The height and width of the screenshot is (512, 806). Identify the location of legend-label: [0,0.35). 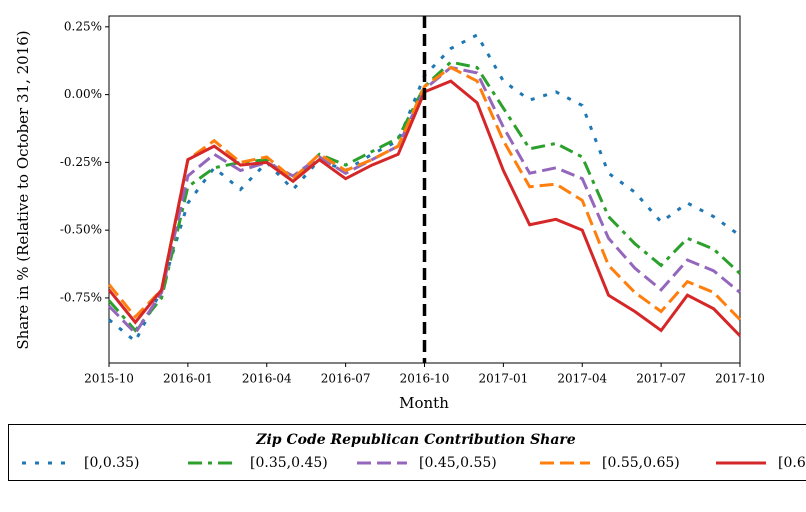
(111, 463).